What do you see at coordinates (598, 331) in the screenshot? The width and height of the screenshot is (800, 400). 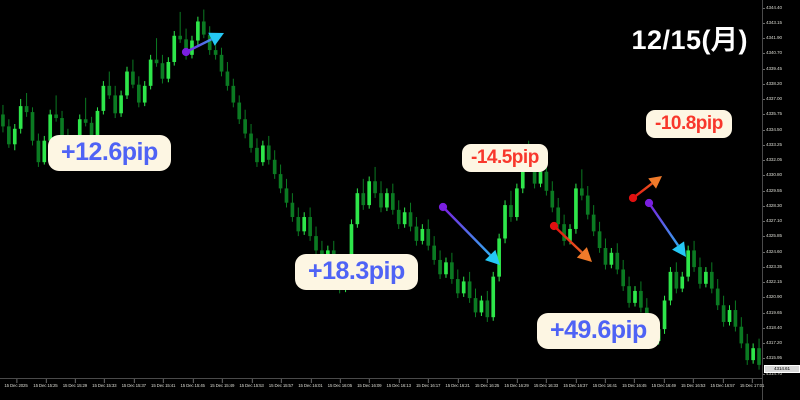 I see `trade-5-label: +49.6pip` at bounding box center [598, 331].